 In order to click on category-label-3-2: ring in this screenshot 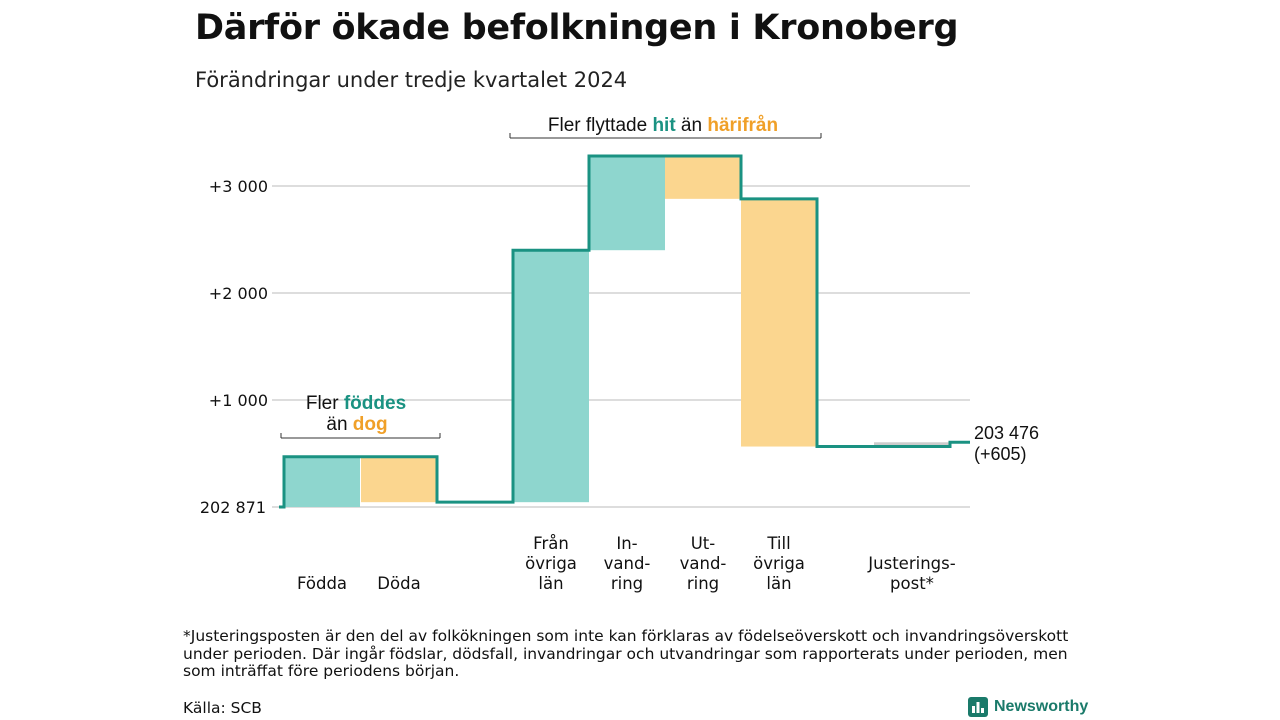, I will do `click(627, 583)`.